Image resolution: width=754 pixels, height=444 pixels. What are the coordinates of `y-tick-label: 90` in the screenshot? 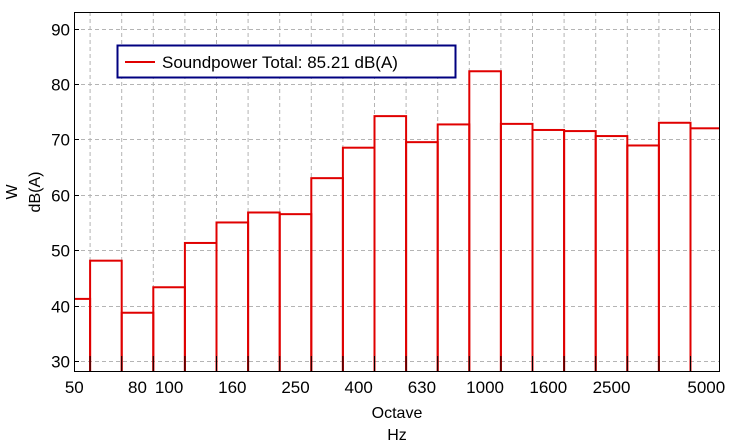 It's located at (60, 30).